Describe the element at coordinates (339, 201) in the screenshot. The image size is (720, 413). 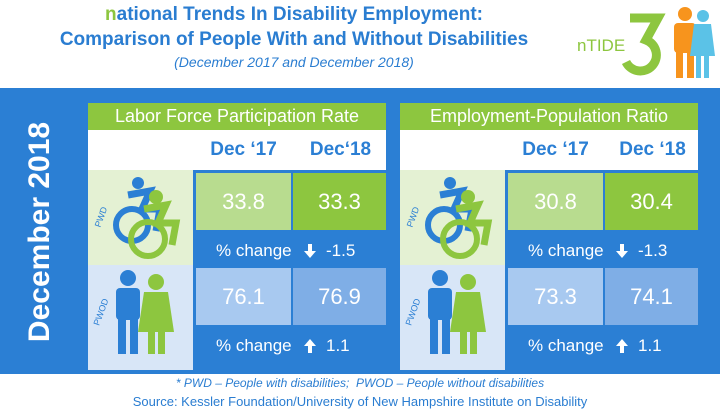
I see `value-cell: 33.3` at that location.